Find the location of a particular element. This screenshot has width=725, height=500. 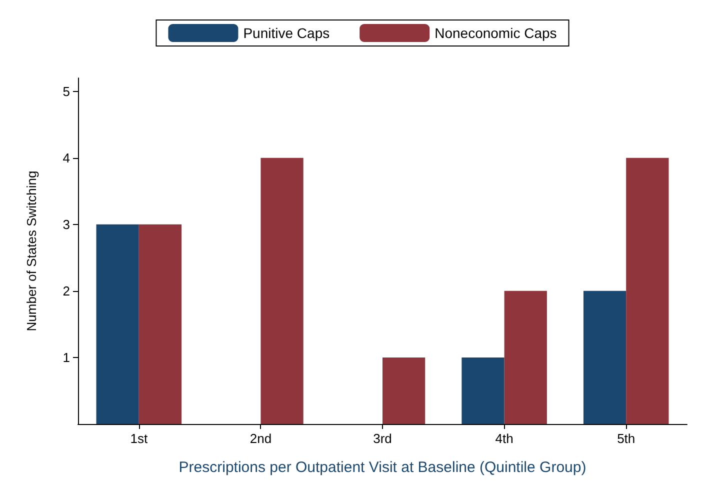

x-axis-title: Prescriptions per Outpatient Visit at Baseline (Quintile Group) is located at coordinates (382, 467).